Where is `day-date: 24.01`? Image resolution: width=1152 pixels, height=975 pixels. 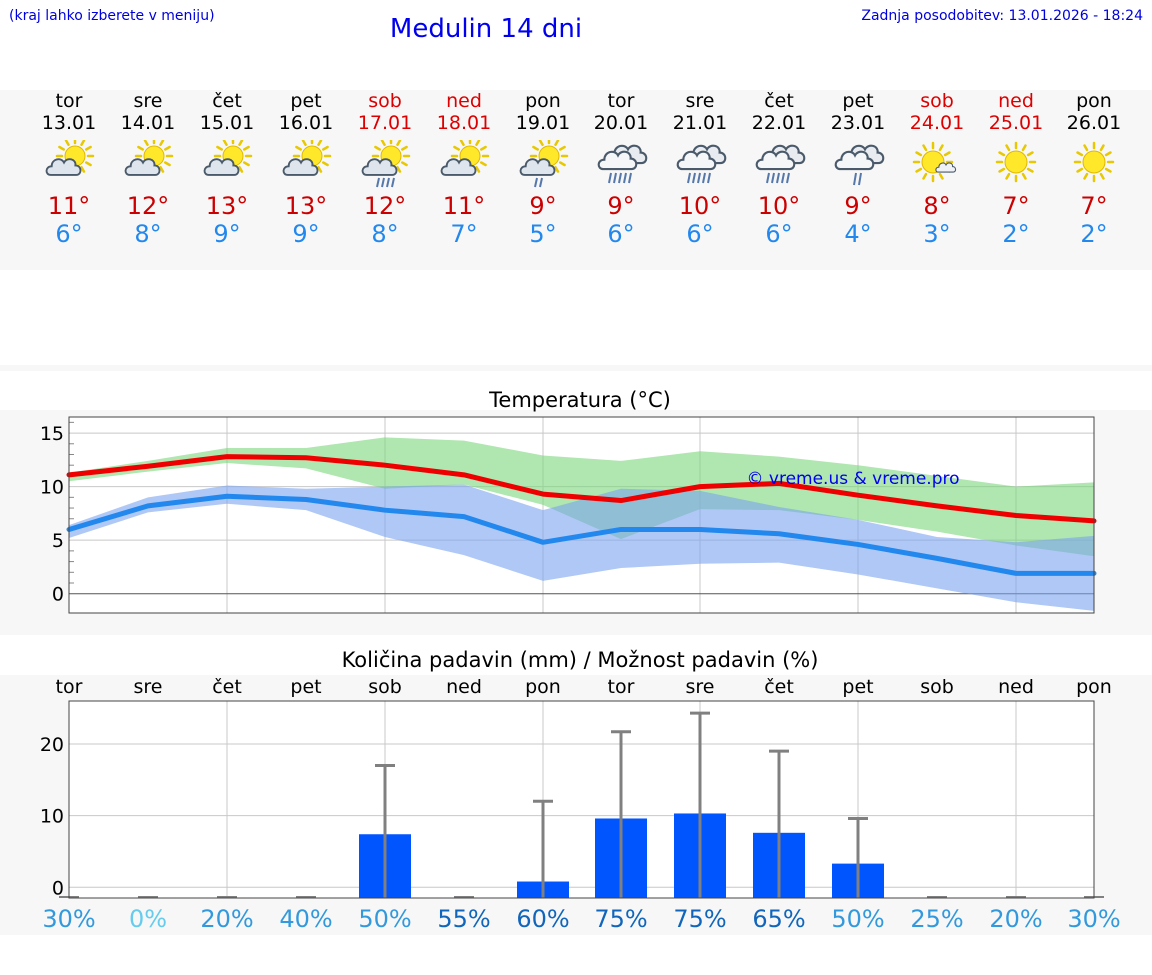
day-date: 24.01 is located at coordinates (937, 123).